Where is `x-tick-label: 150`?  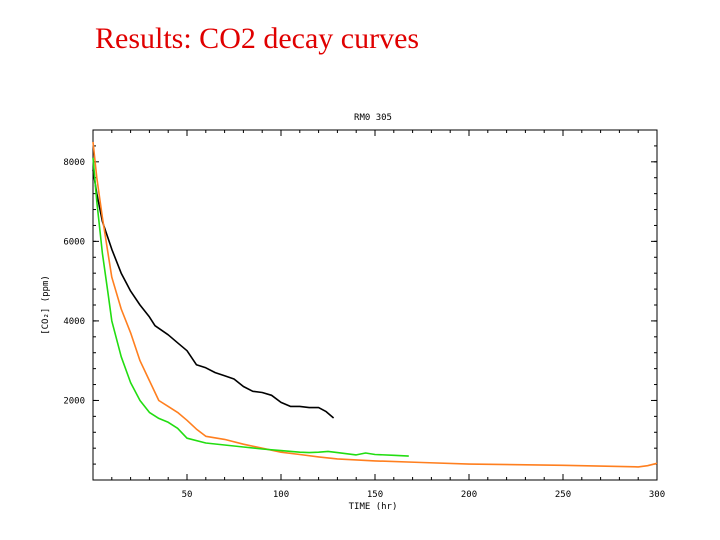
x-tick-label: 150 is located at coordinates (375, 495).